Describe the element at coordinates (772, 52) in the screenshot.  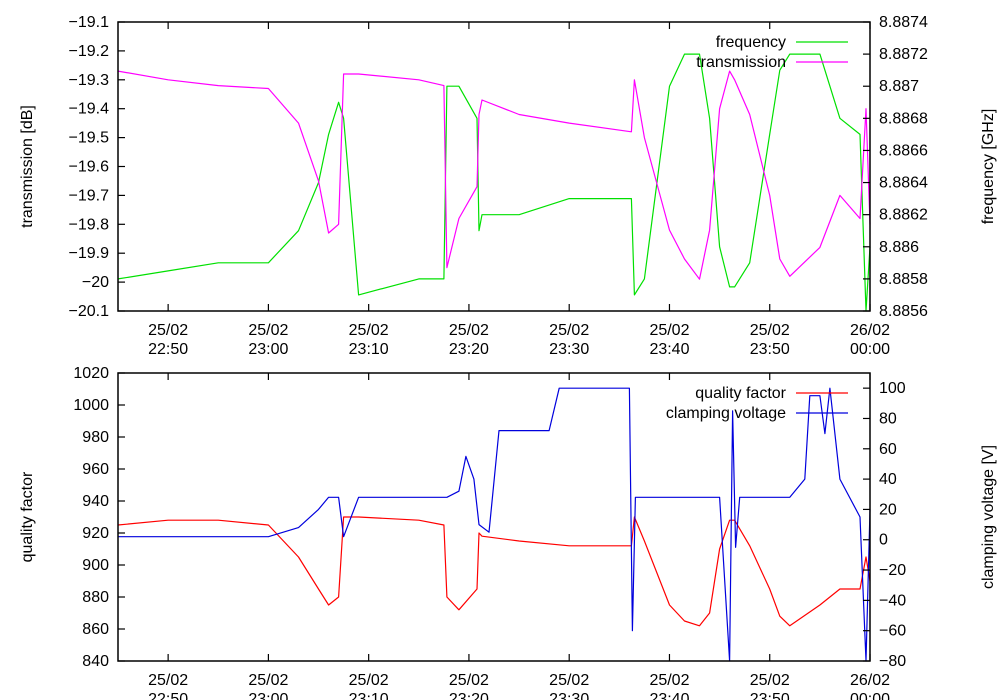
I see `legend: frequency transmission` at that location.